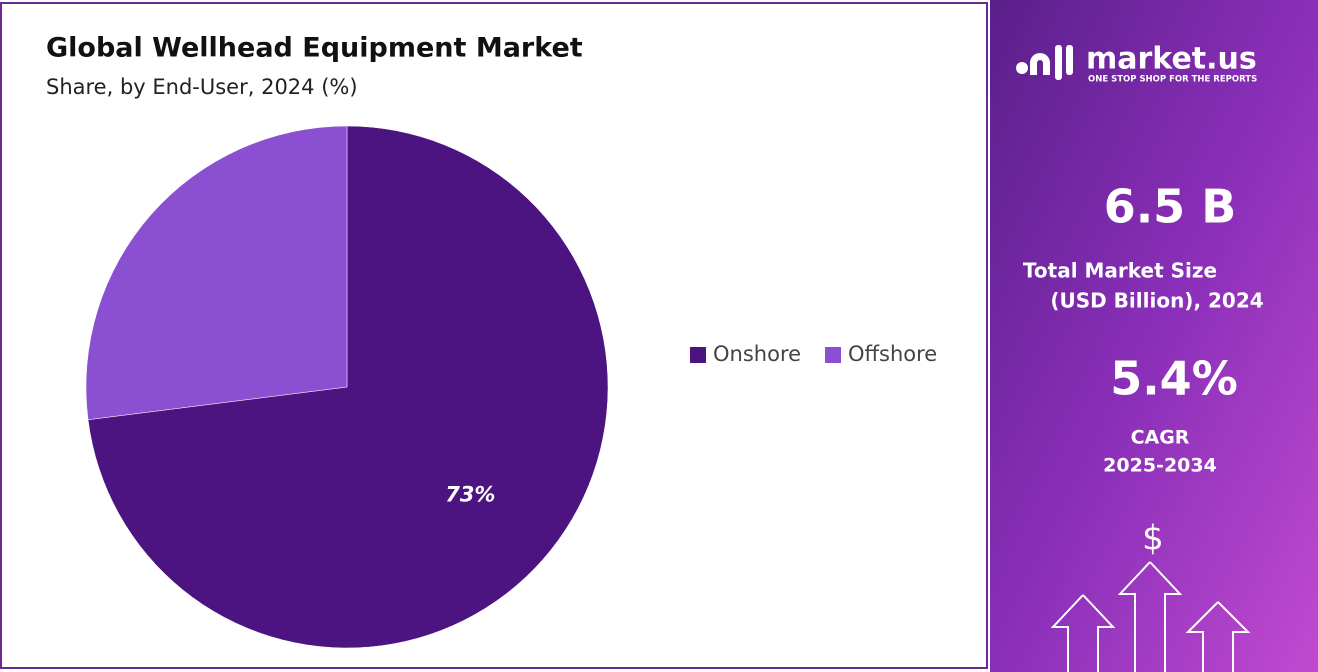 The width and height of the screenshot is (1318, 672). I want to click on arrows, so click(1150, 616).